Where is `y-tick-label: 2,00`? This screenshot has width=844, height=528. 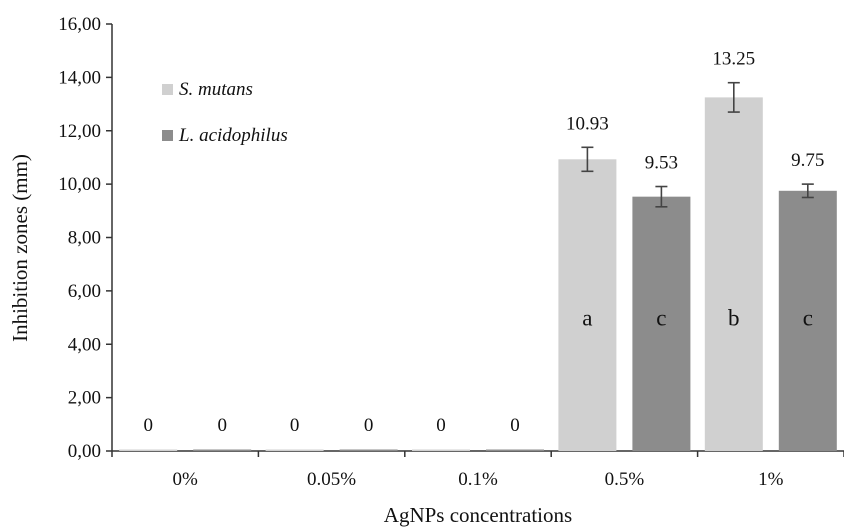 y-tick-label: 2,00 is located at coordinates (84, 398).